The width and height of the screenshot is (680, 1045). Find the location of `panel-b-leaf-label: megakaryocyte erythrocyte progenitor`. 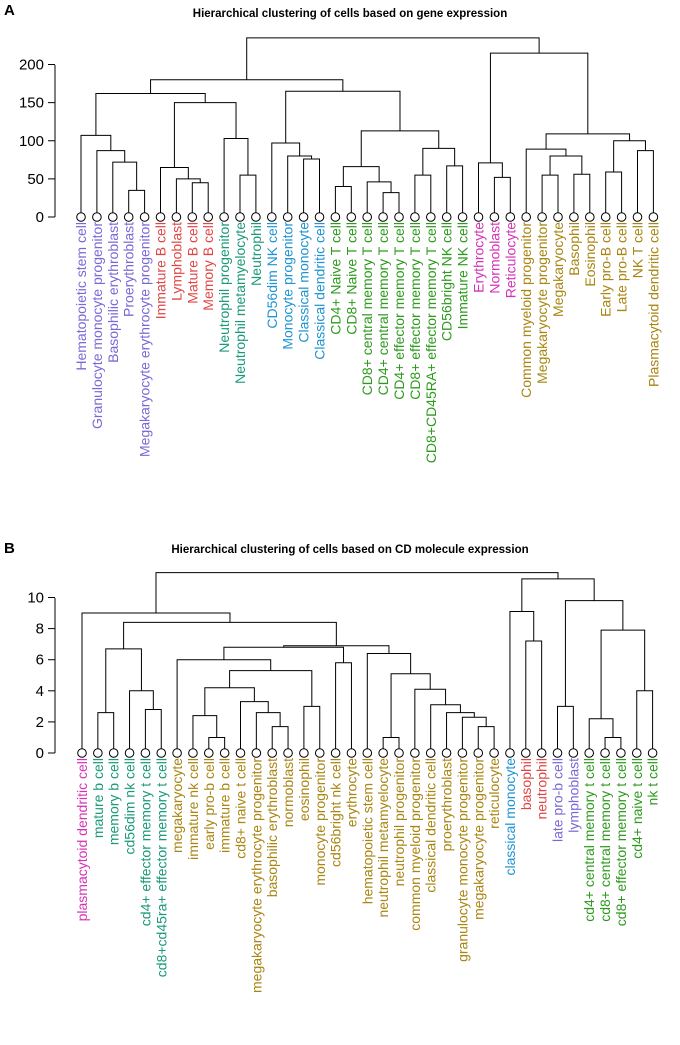

panel-b-leaf-label: megakaryocyte erythrocyte progenitor is located at coordinates (256, 875).